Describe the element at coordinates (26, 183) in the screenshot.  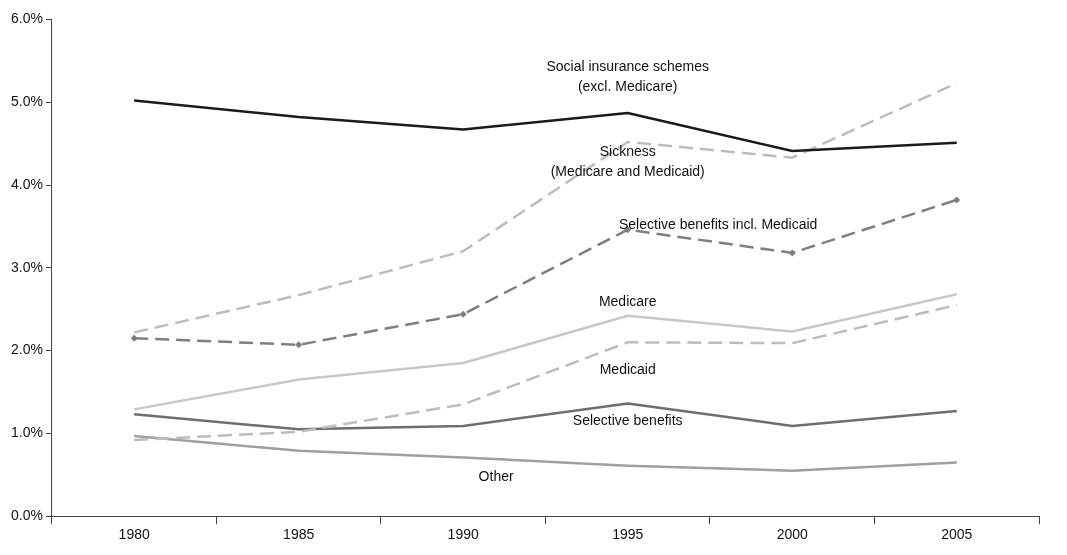
I see `y-tick-label: 4.0%` at that location.